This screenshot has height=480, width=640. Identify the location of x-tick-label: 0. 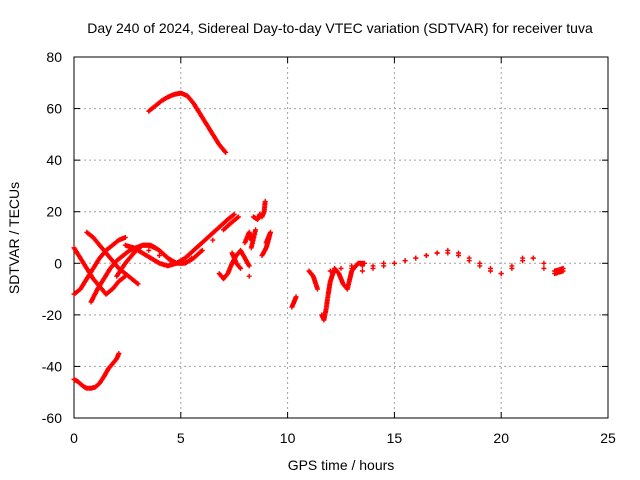
(74, 438).